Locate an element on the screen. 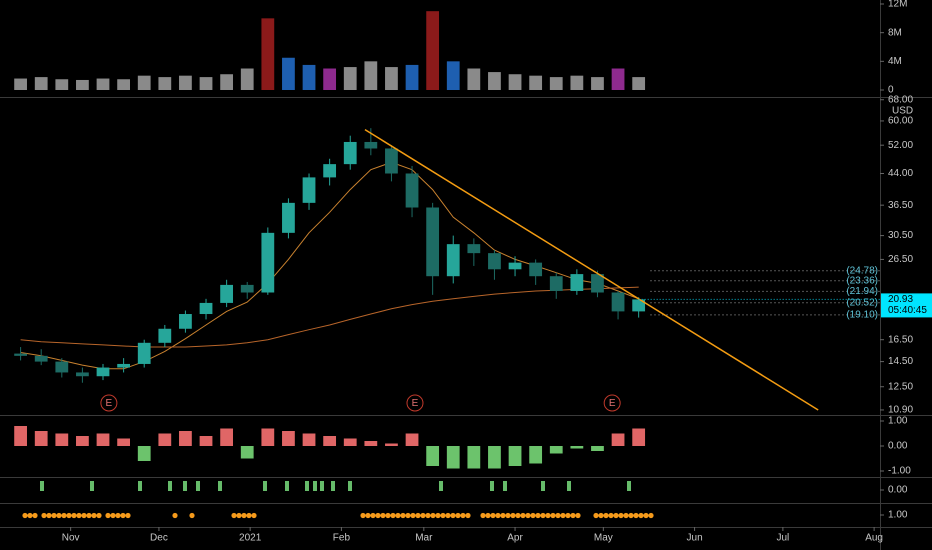  y-tick-label: 0.00 is located at coordinates (898, 490).